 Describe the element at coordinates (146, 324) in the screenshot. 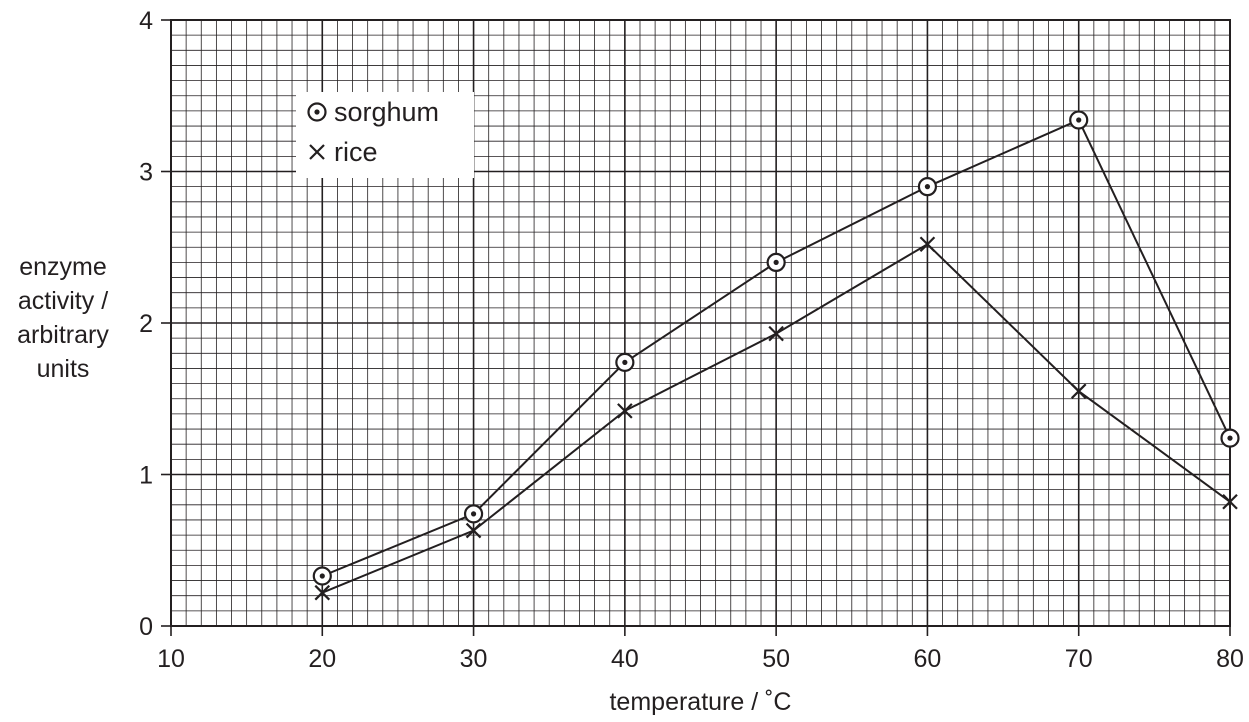

I see `y-tick-label: 2` at that location.